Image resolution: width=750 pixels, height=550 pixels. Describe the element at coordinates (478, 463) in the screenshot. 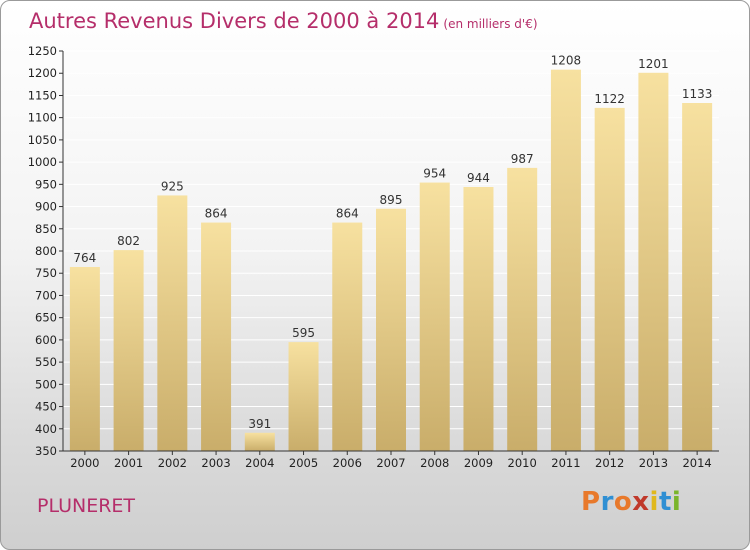

I see `x-tick-label: 2009` at that location.